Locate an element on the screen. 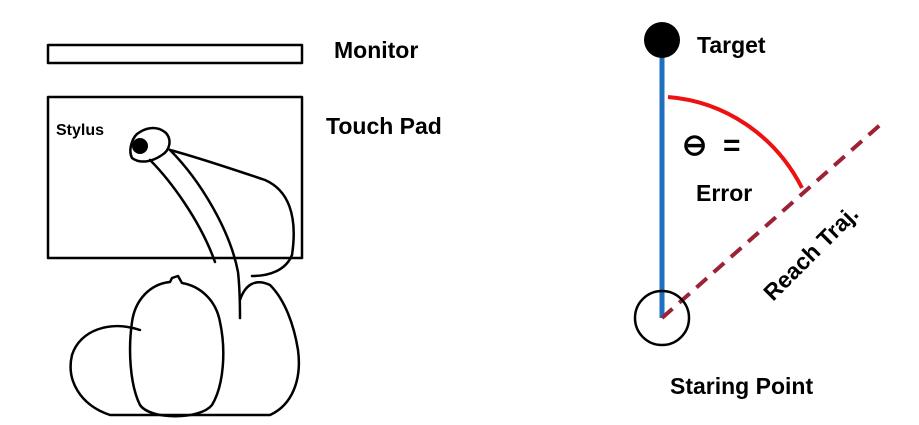 This screenshot has height=425, width=919. body-outline is located at coordinates (185, 349).